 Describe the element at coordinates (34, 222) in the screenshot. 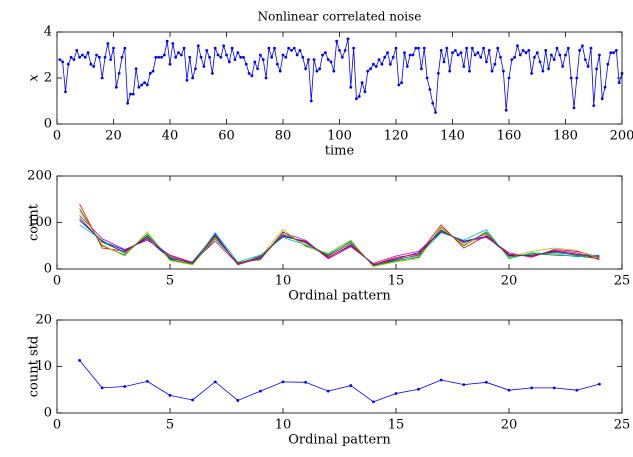

I see `y-axis-label: count` at that location.